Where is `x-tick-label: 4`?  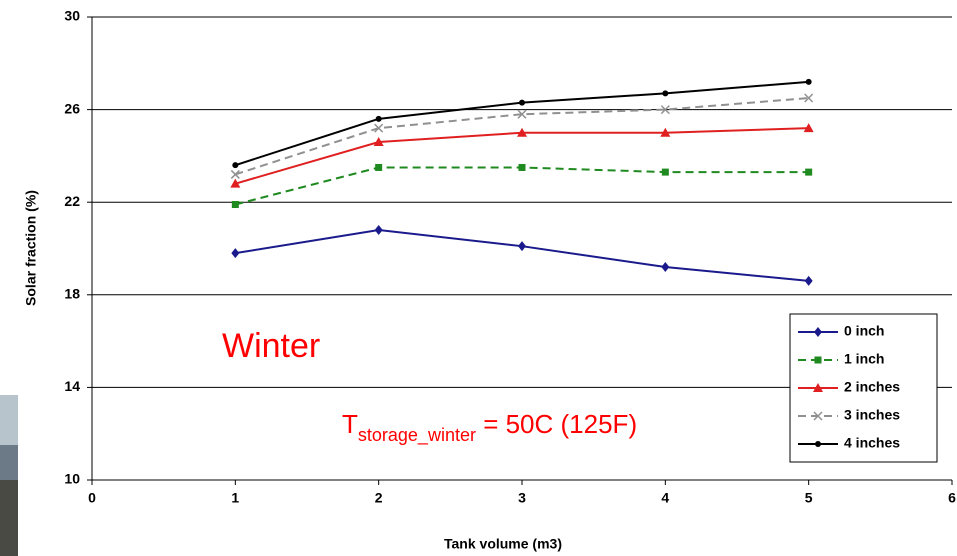 x-tick-label: 4 is located at coordinates (665, 498).